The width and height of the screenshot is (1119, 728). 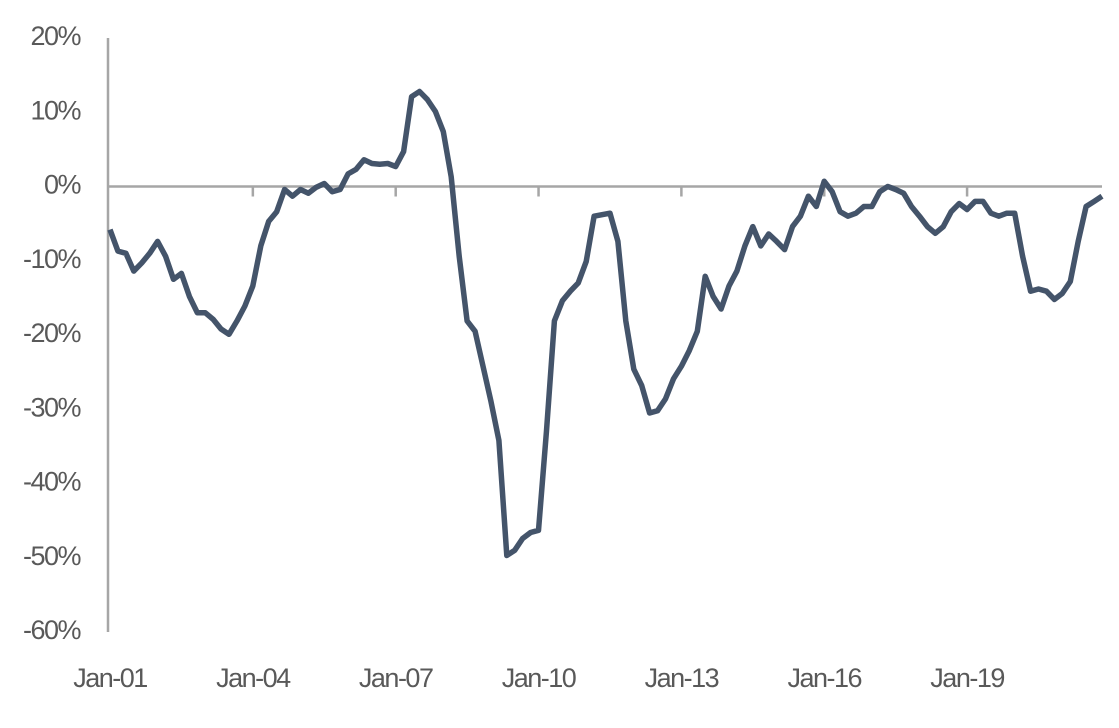 What do you see at coordinates (63, 185) in the screenshot?
I see `y-tick-label: 0%` at bounding box center [63, 185].